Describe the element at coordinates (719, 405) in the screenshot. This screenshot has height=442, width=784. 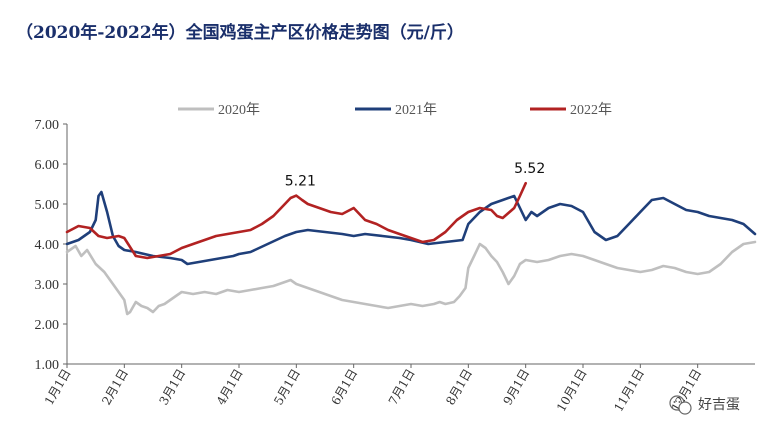
I see `watermark-text: 好吉蛋` at that location.